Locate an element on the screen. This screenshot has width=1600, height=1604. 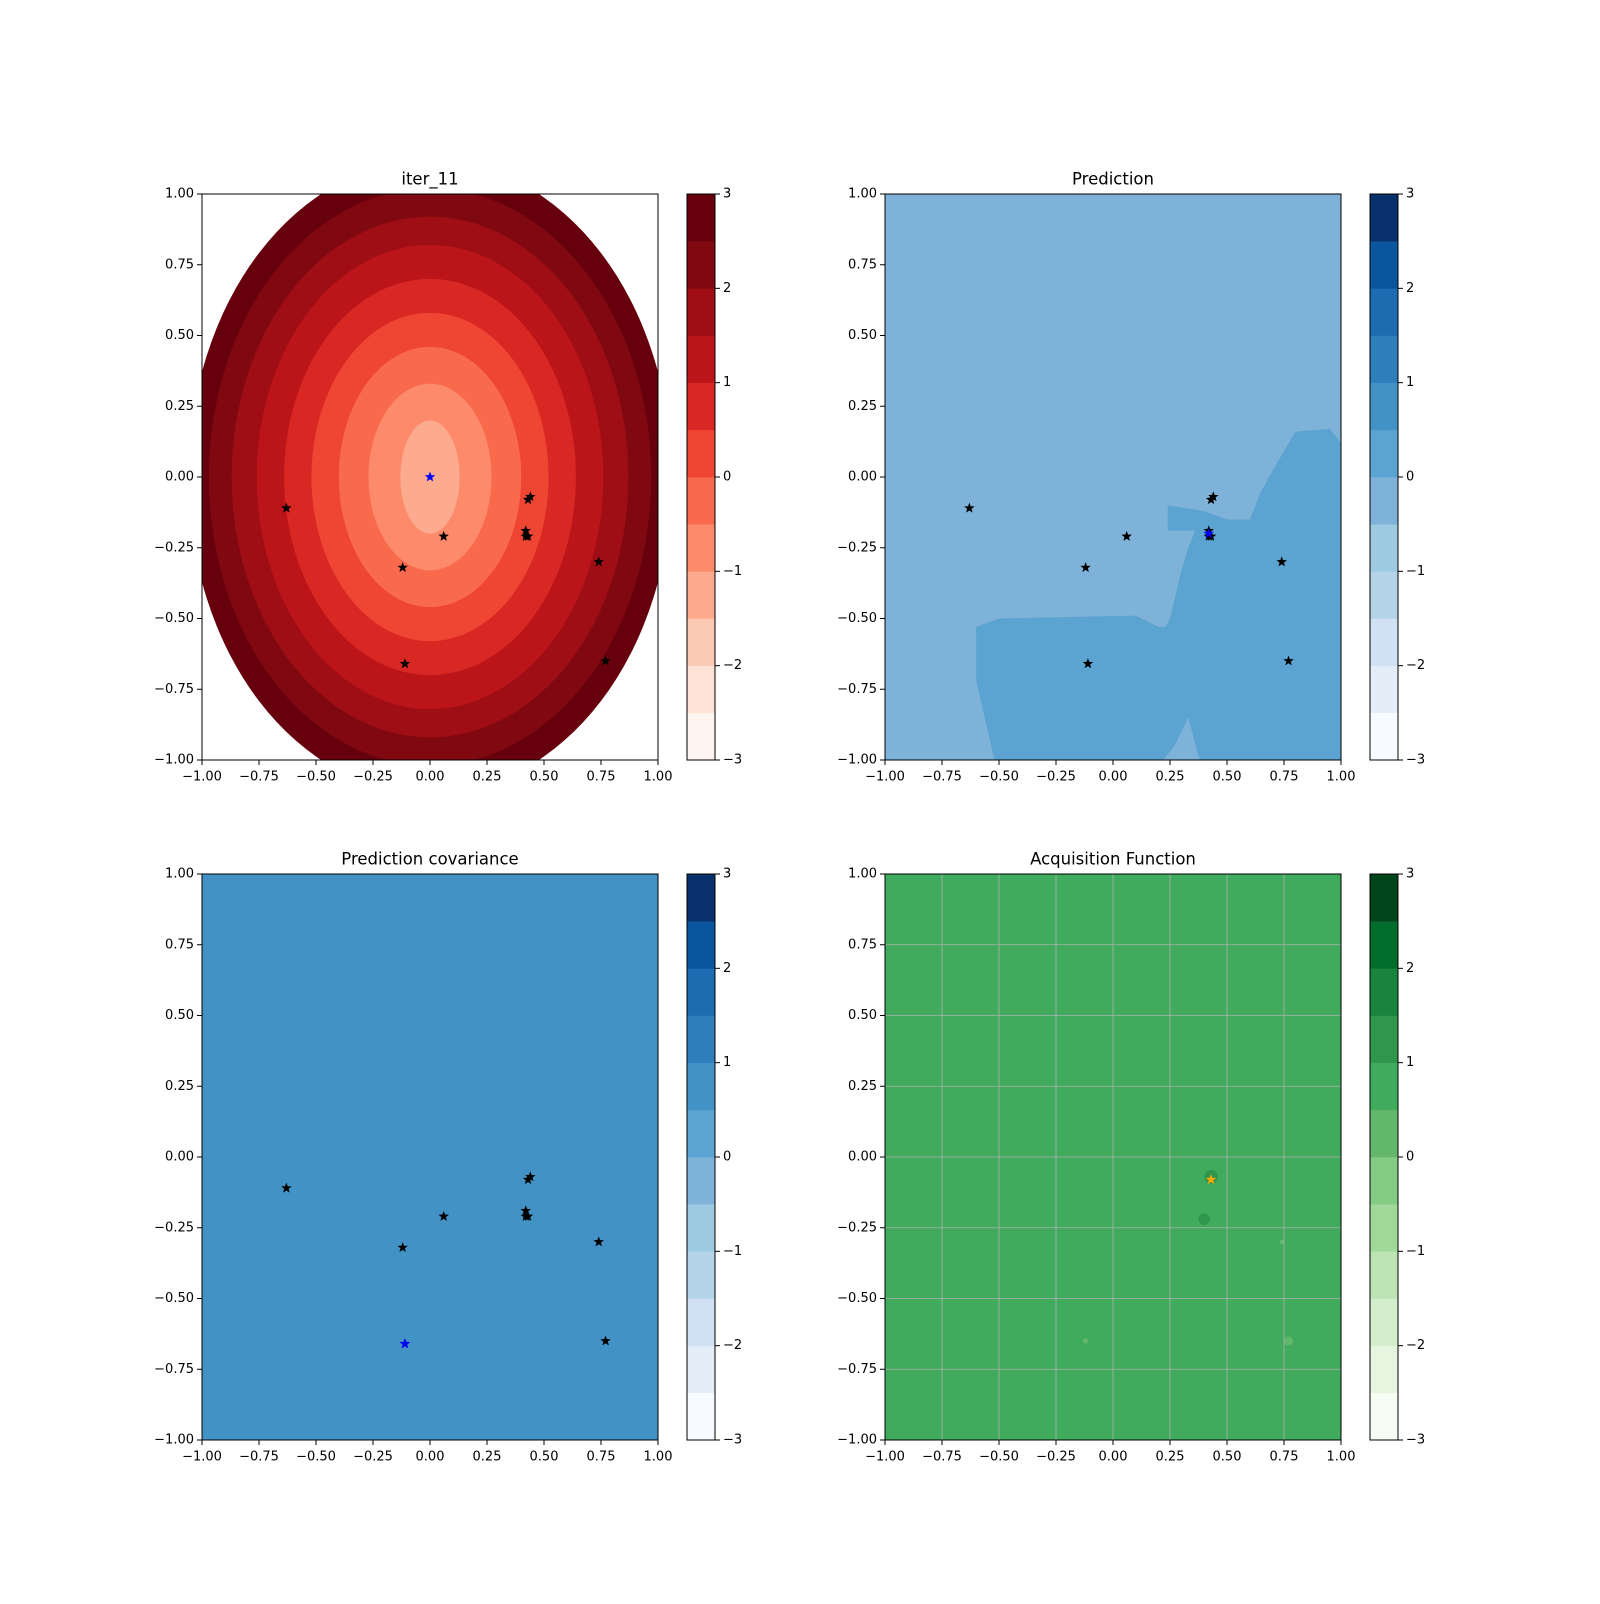
colorbar-tick-label: 3 is located at coordinates (727, 194).